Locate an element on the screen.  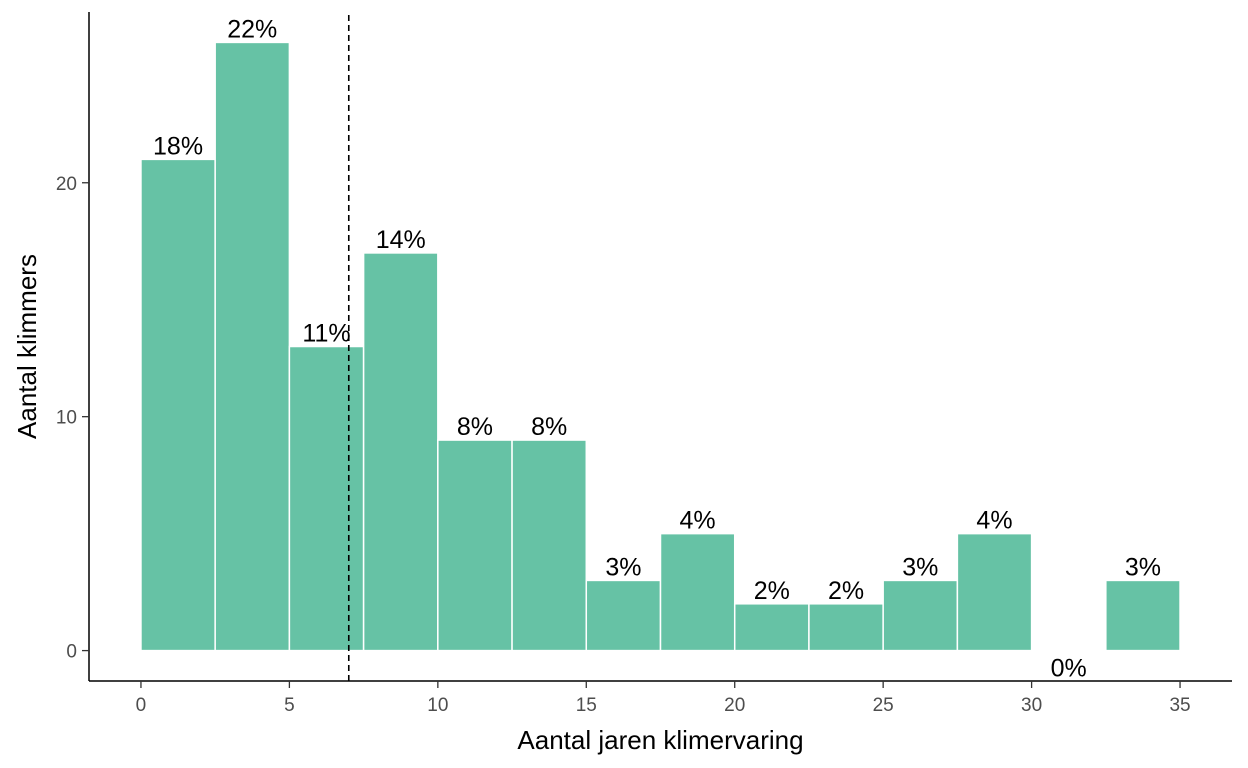
y-tick-label: 0 is located at coordinates (71, 652).